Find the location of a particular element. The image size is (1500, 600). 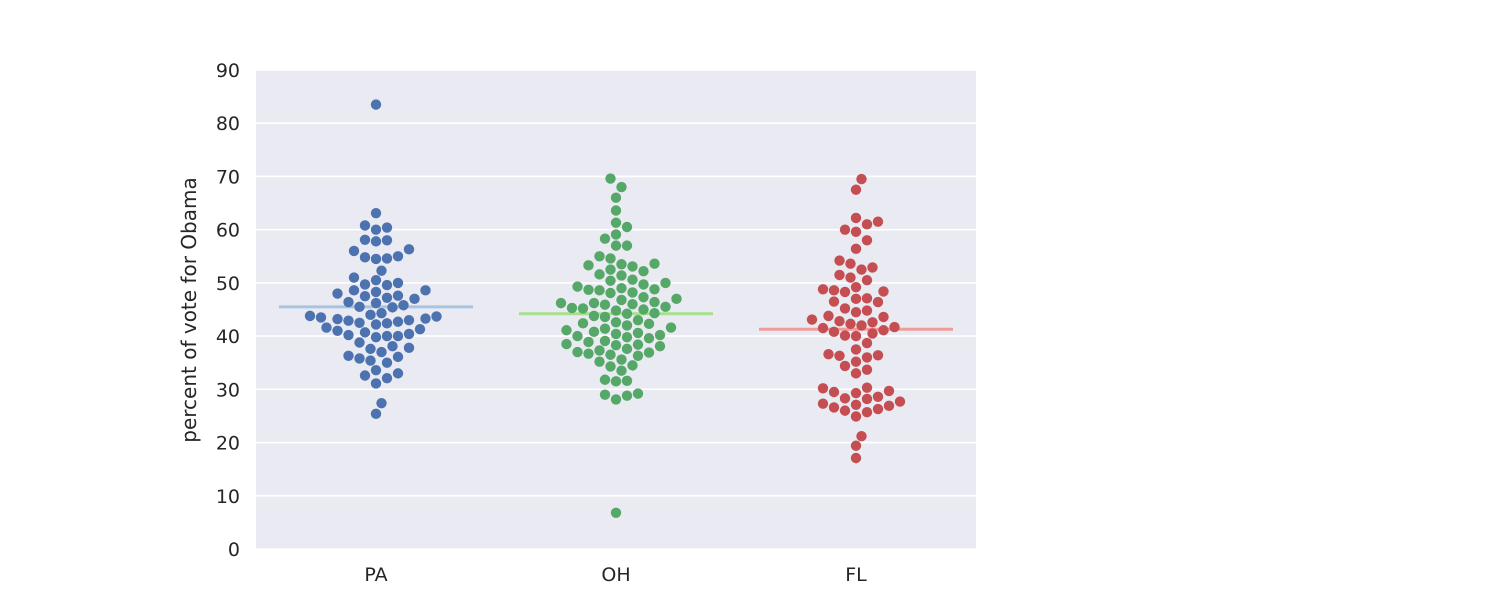

x-tick-labels: PA OH FL is located at coordinates (615, 575).